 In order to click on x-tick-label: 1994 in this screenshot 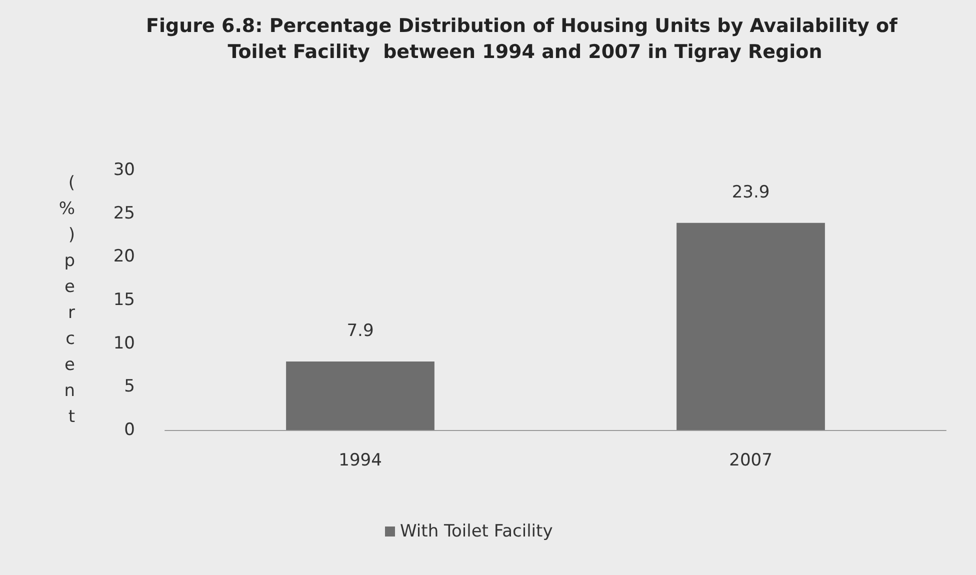, I will do `click(360, 460)`.